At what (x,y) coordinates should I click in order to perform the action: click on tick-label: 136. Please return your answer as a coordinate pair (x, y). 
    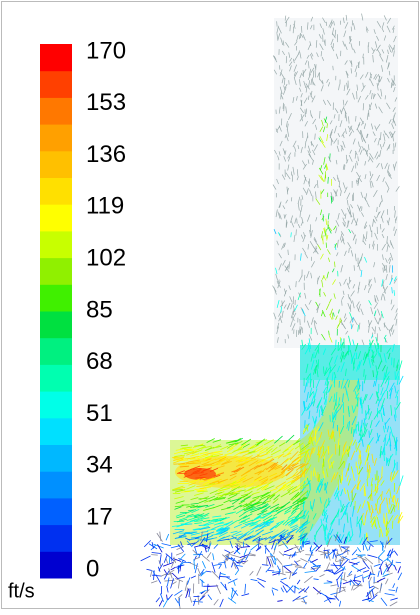
    Looking at the image, I should click on (106, 154).